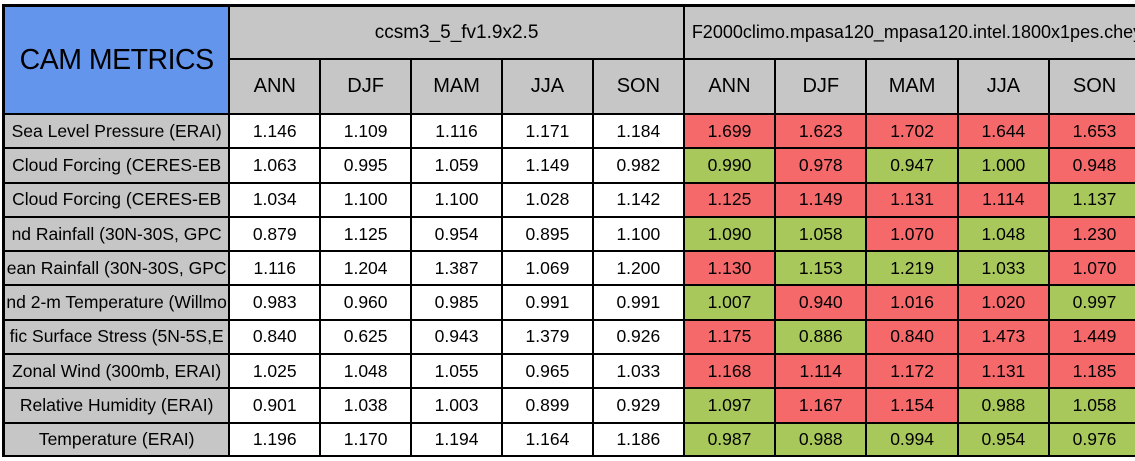 This screenshot has height=461, width=1135. What do you see at coordinates (275, 371) in the screenshot?
I see `metric-cell: 1.025` at bounding box center [275, 371].